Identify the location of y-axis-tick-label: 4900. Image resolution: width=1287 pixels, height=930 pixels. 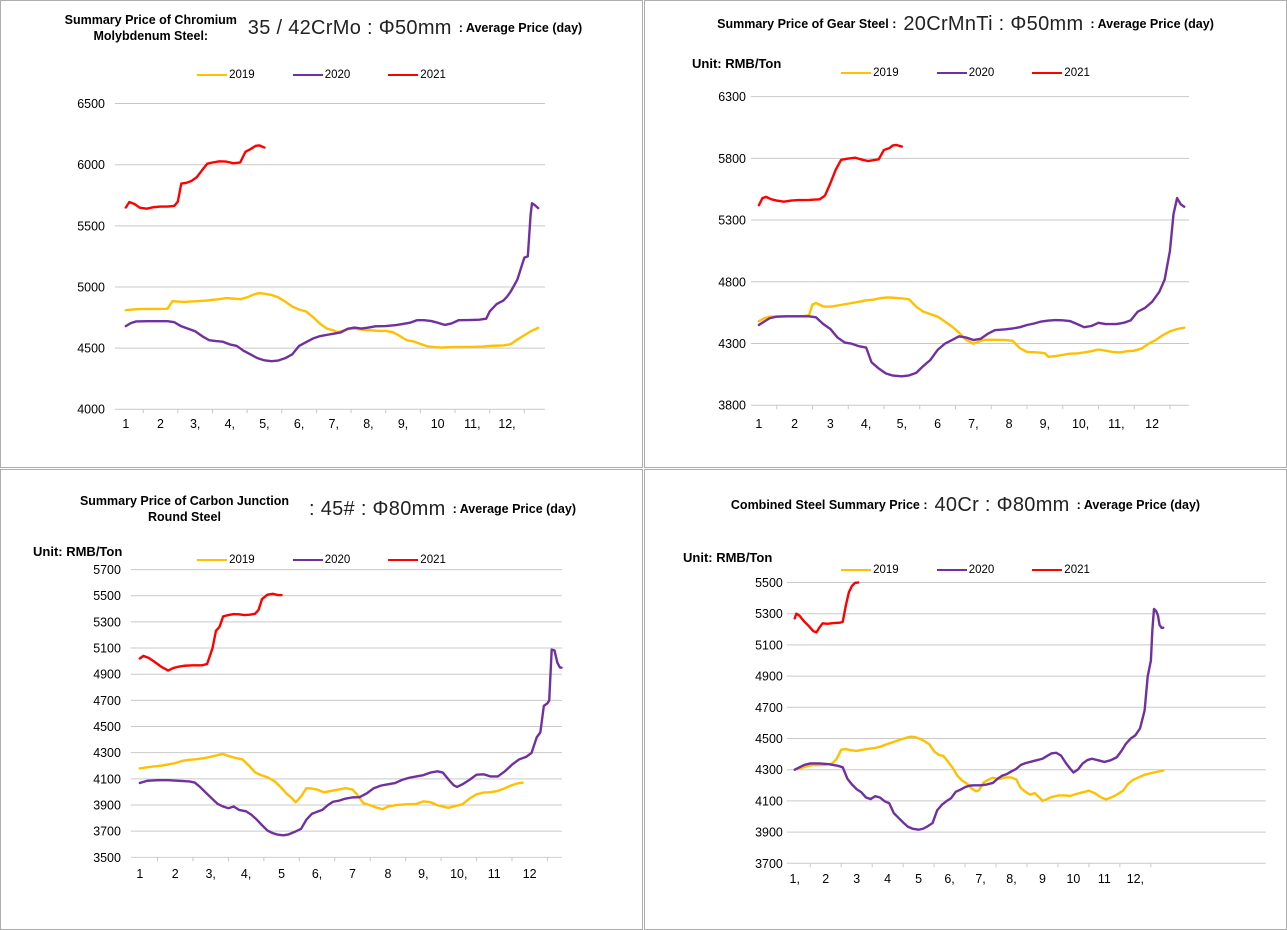
(107, 675).